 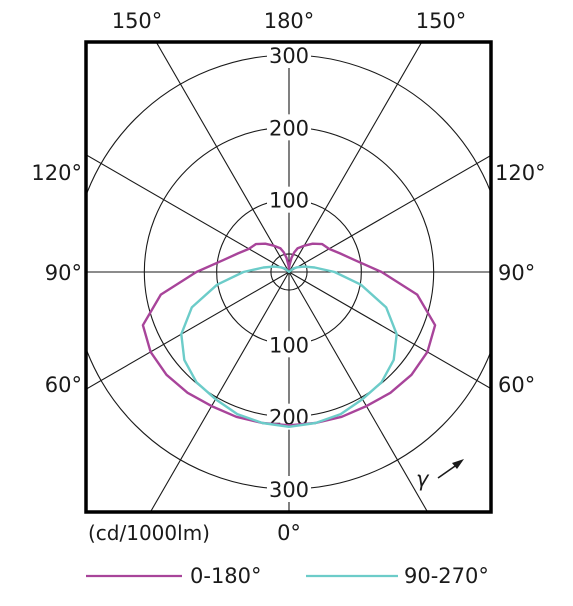 What do you see at coordinates (448, 471) in the screenshot?
I see `gamma-arrow` at bounding box center [448, 471].